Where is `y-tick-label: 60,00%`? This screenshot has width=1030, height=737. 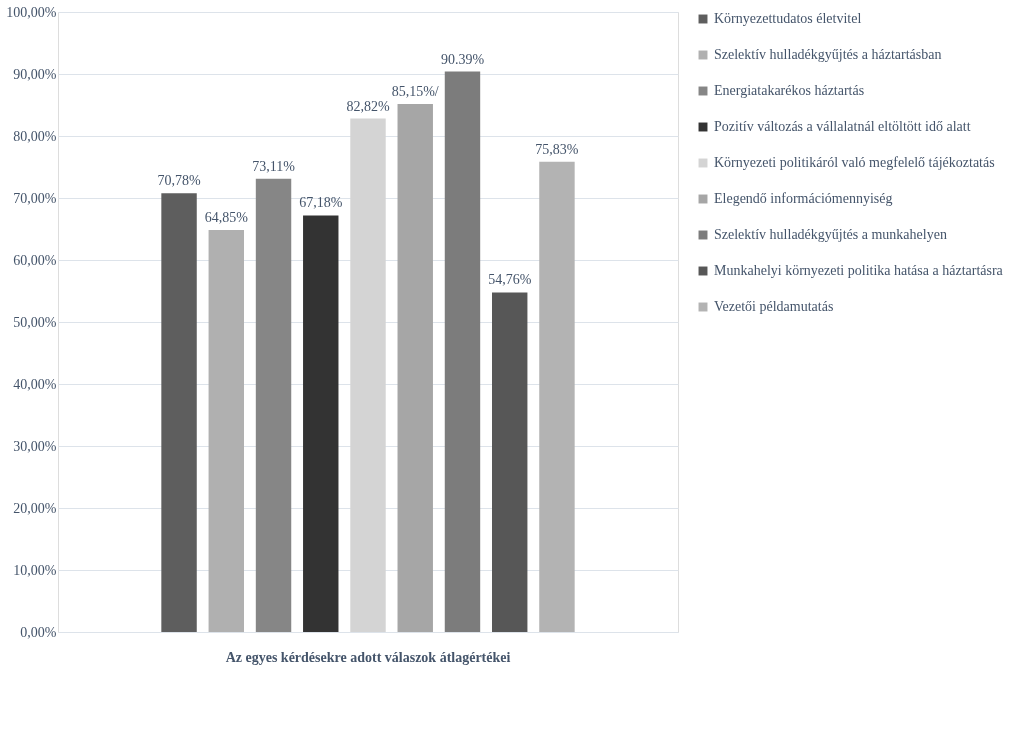 y-tick-label: 60,00% is located at coordinates (35, 260).